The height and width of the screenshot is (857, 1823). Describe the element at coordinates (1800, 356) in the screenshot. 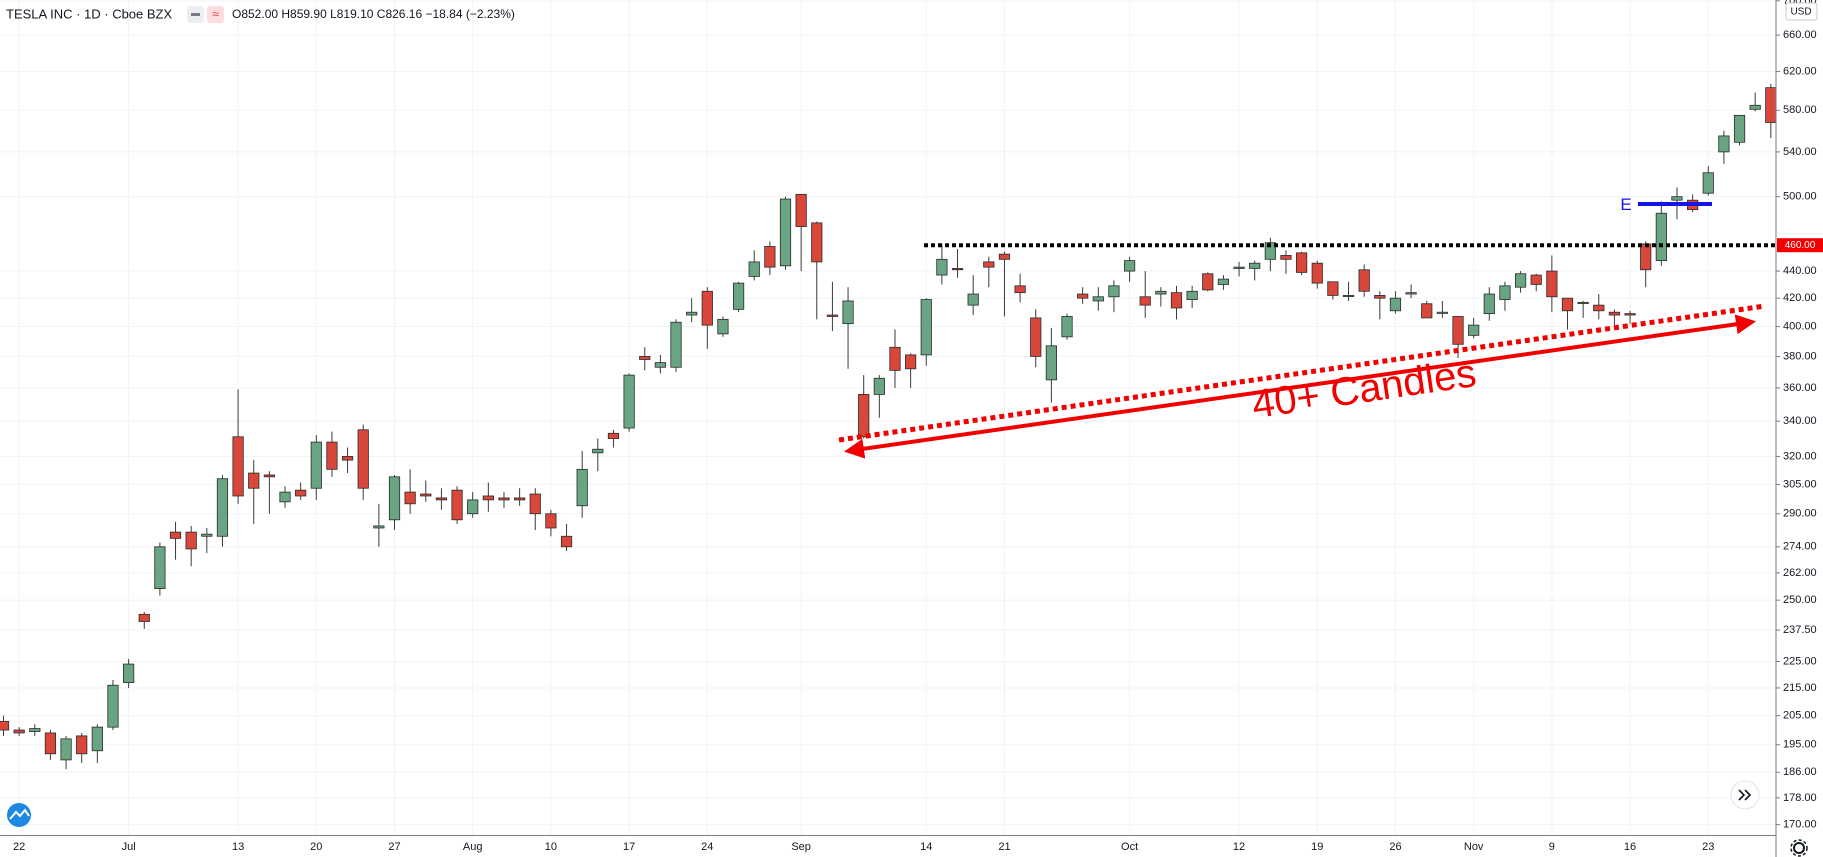

I see `y-tick-label: 380.00` at that location.